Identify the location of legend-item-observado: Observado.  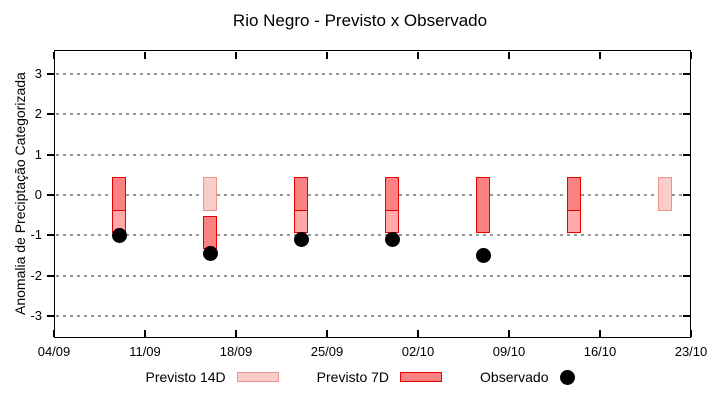
(527, 377).